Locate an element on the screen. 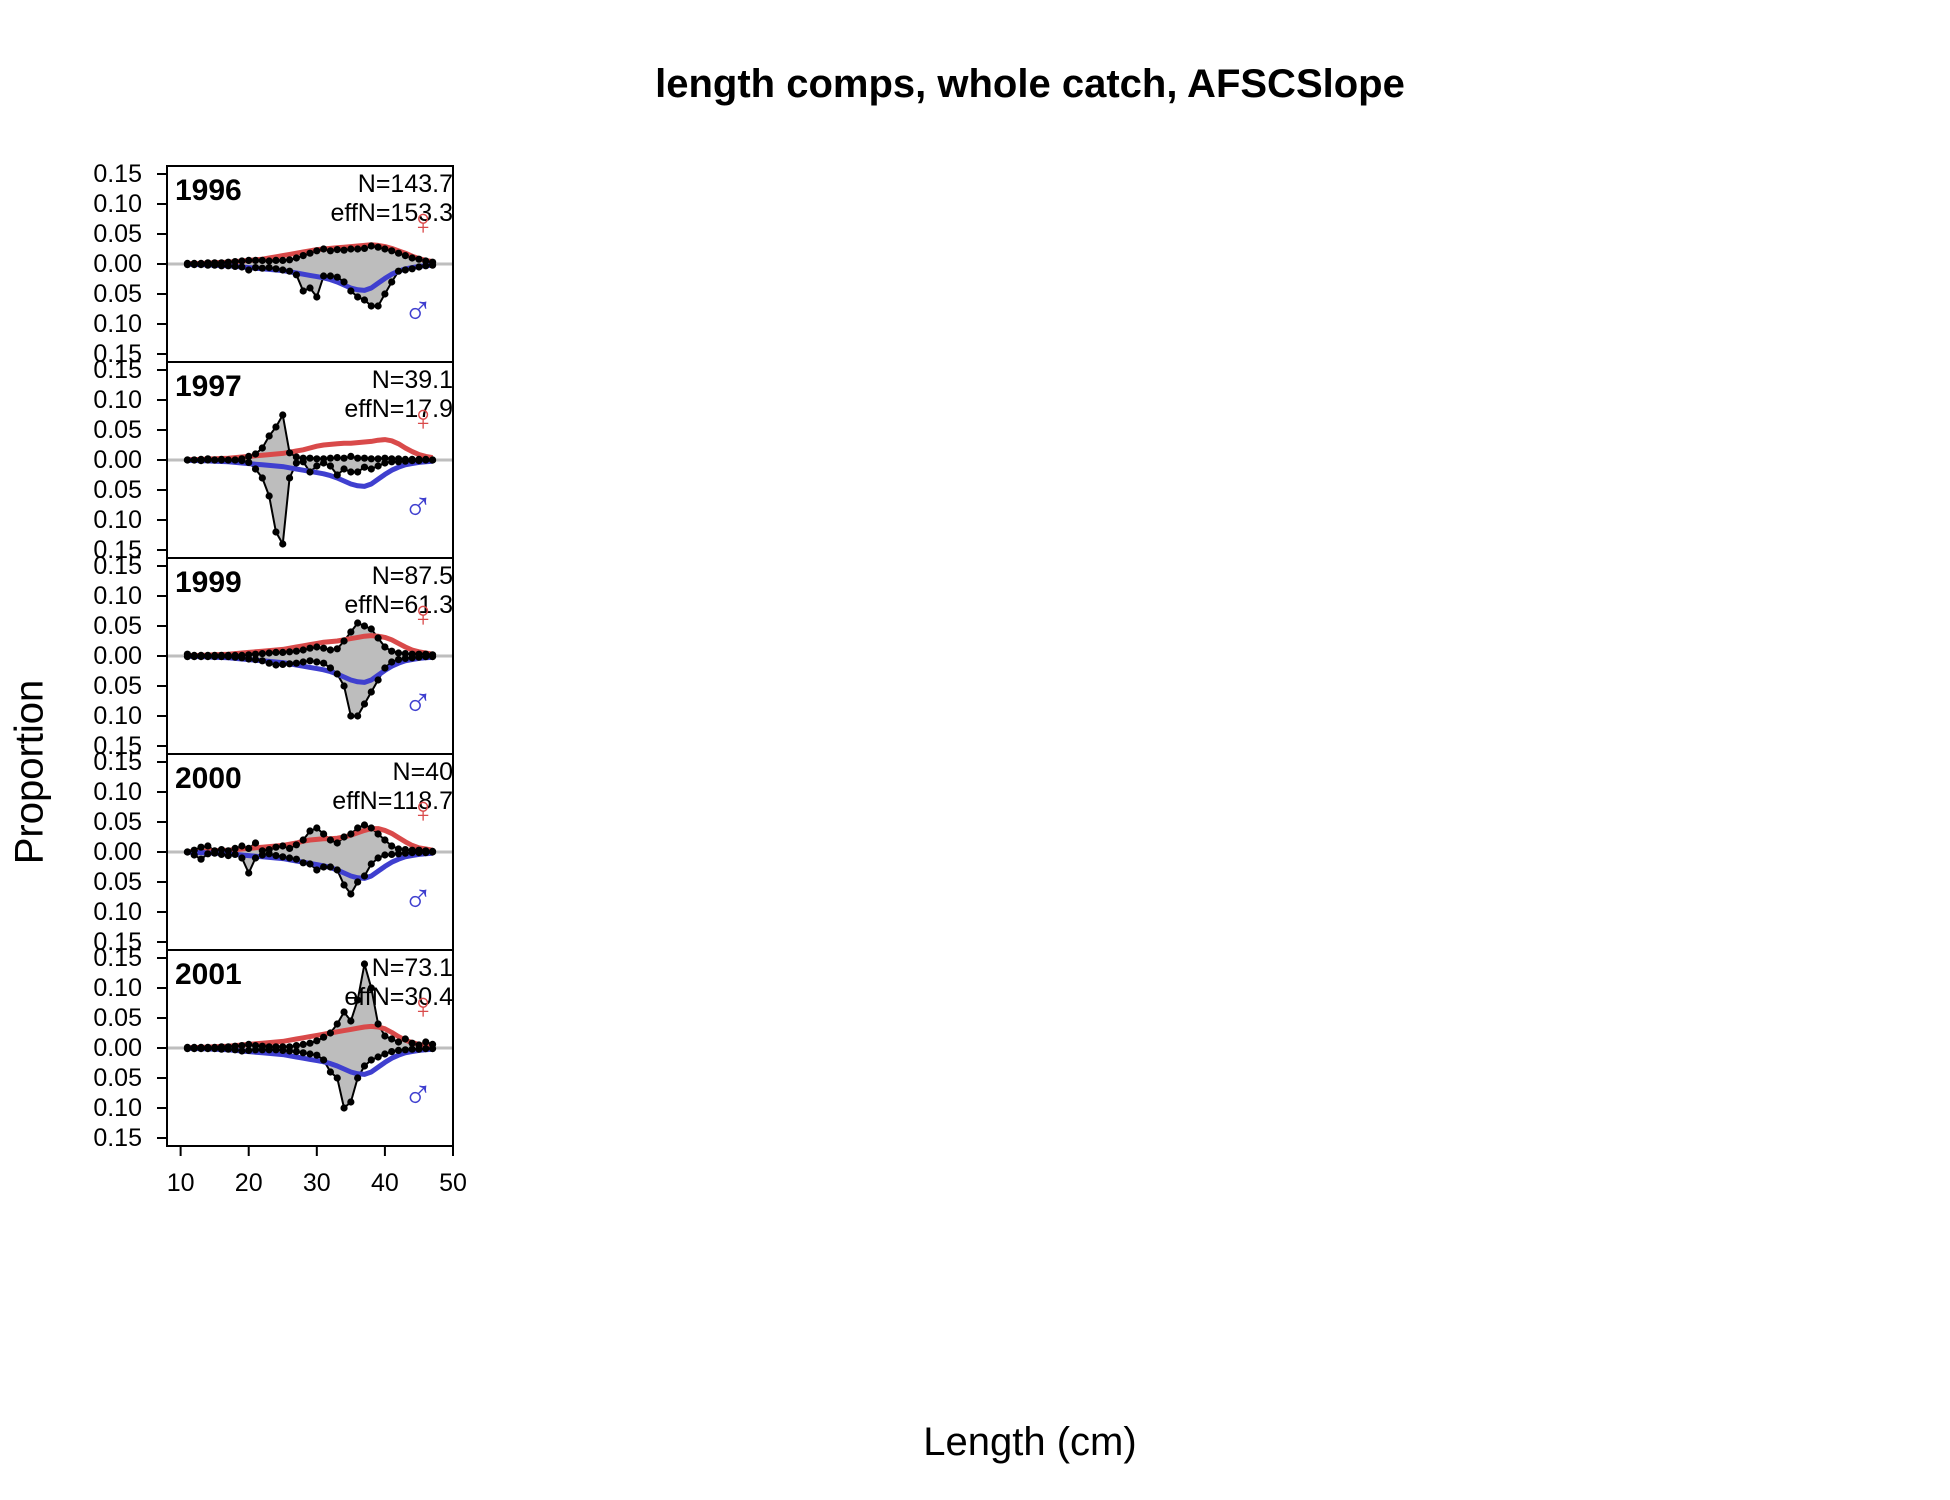 This screenshot has height=1500, width=1950. female-symbol: ♀ is located at coordinates (423, 417).